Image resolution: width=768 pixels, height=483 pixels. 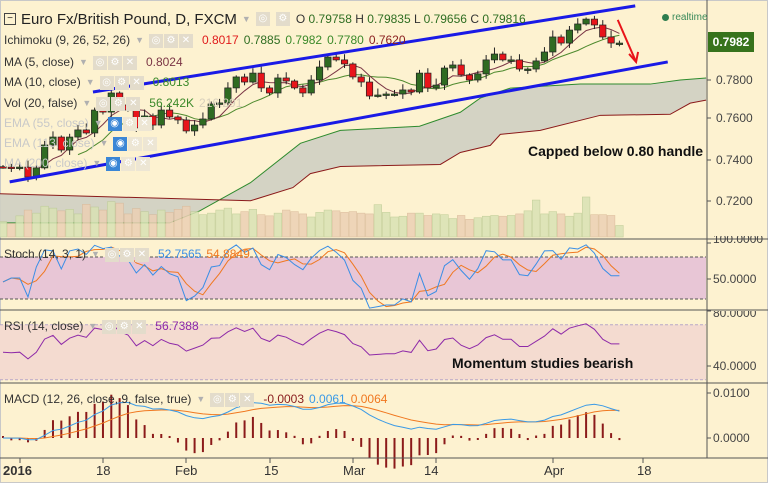 What do you see at coordinates (284, 399) in the screenshot?
I see `macd-hist-value: -0.0003` at bounding box center [284, 399].